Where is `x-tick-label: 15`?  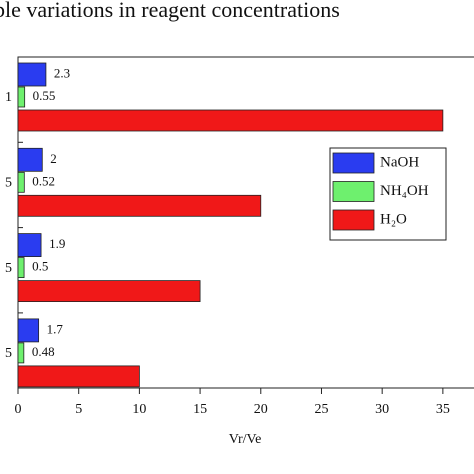 x-tick-label: 15 is located at coordinates (200, 409).